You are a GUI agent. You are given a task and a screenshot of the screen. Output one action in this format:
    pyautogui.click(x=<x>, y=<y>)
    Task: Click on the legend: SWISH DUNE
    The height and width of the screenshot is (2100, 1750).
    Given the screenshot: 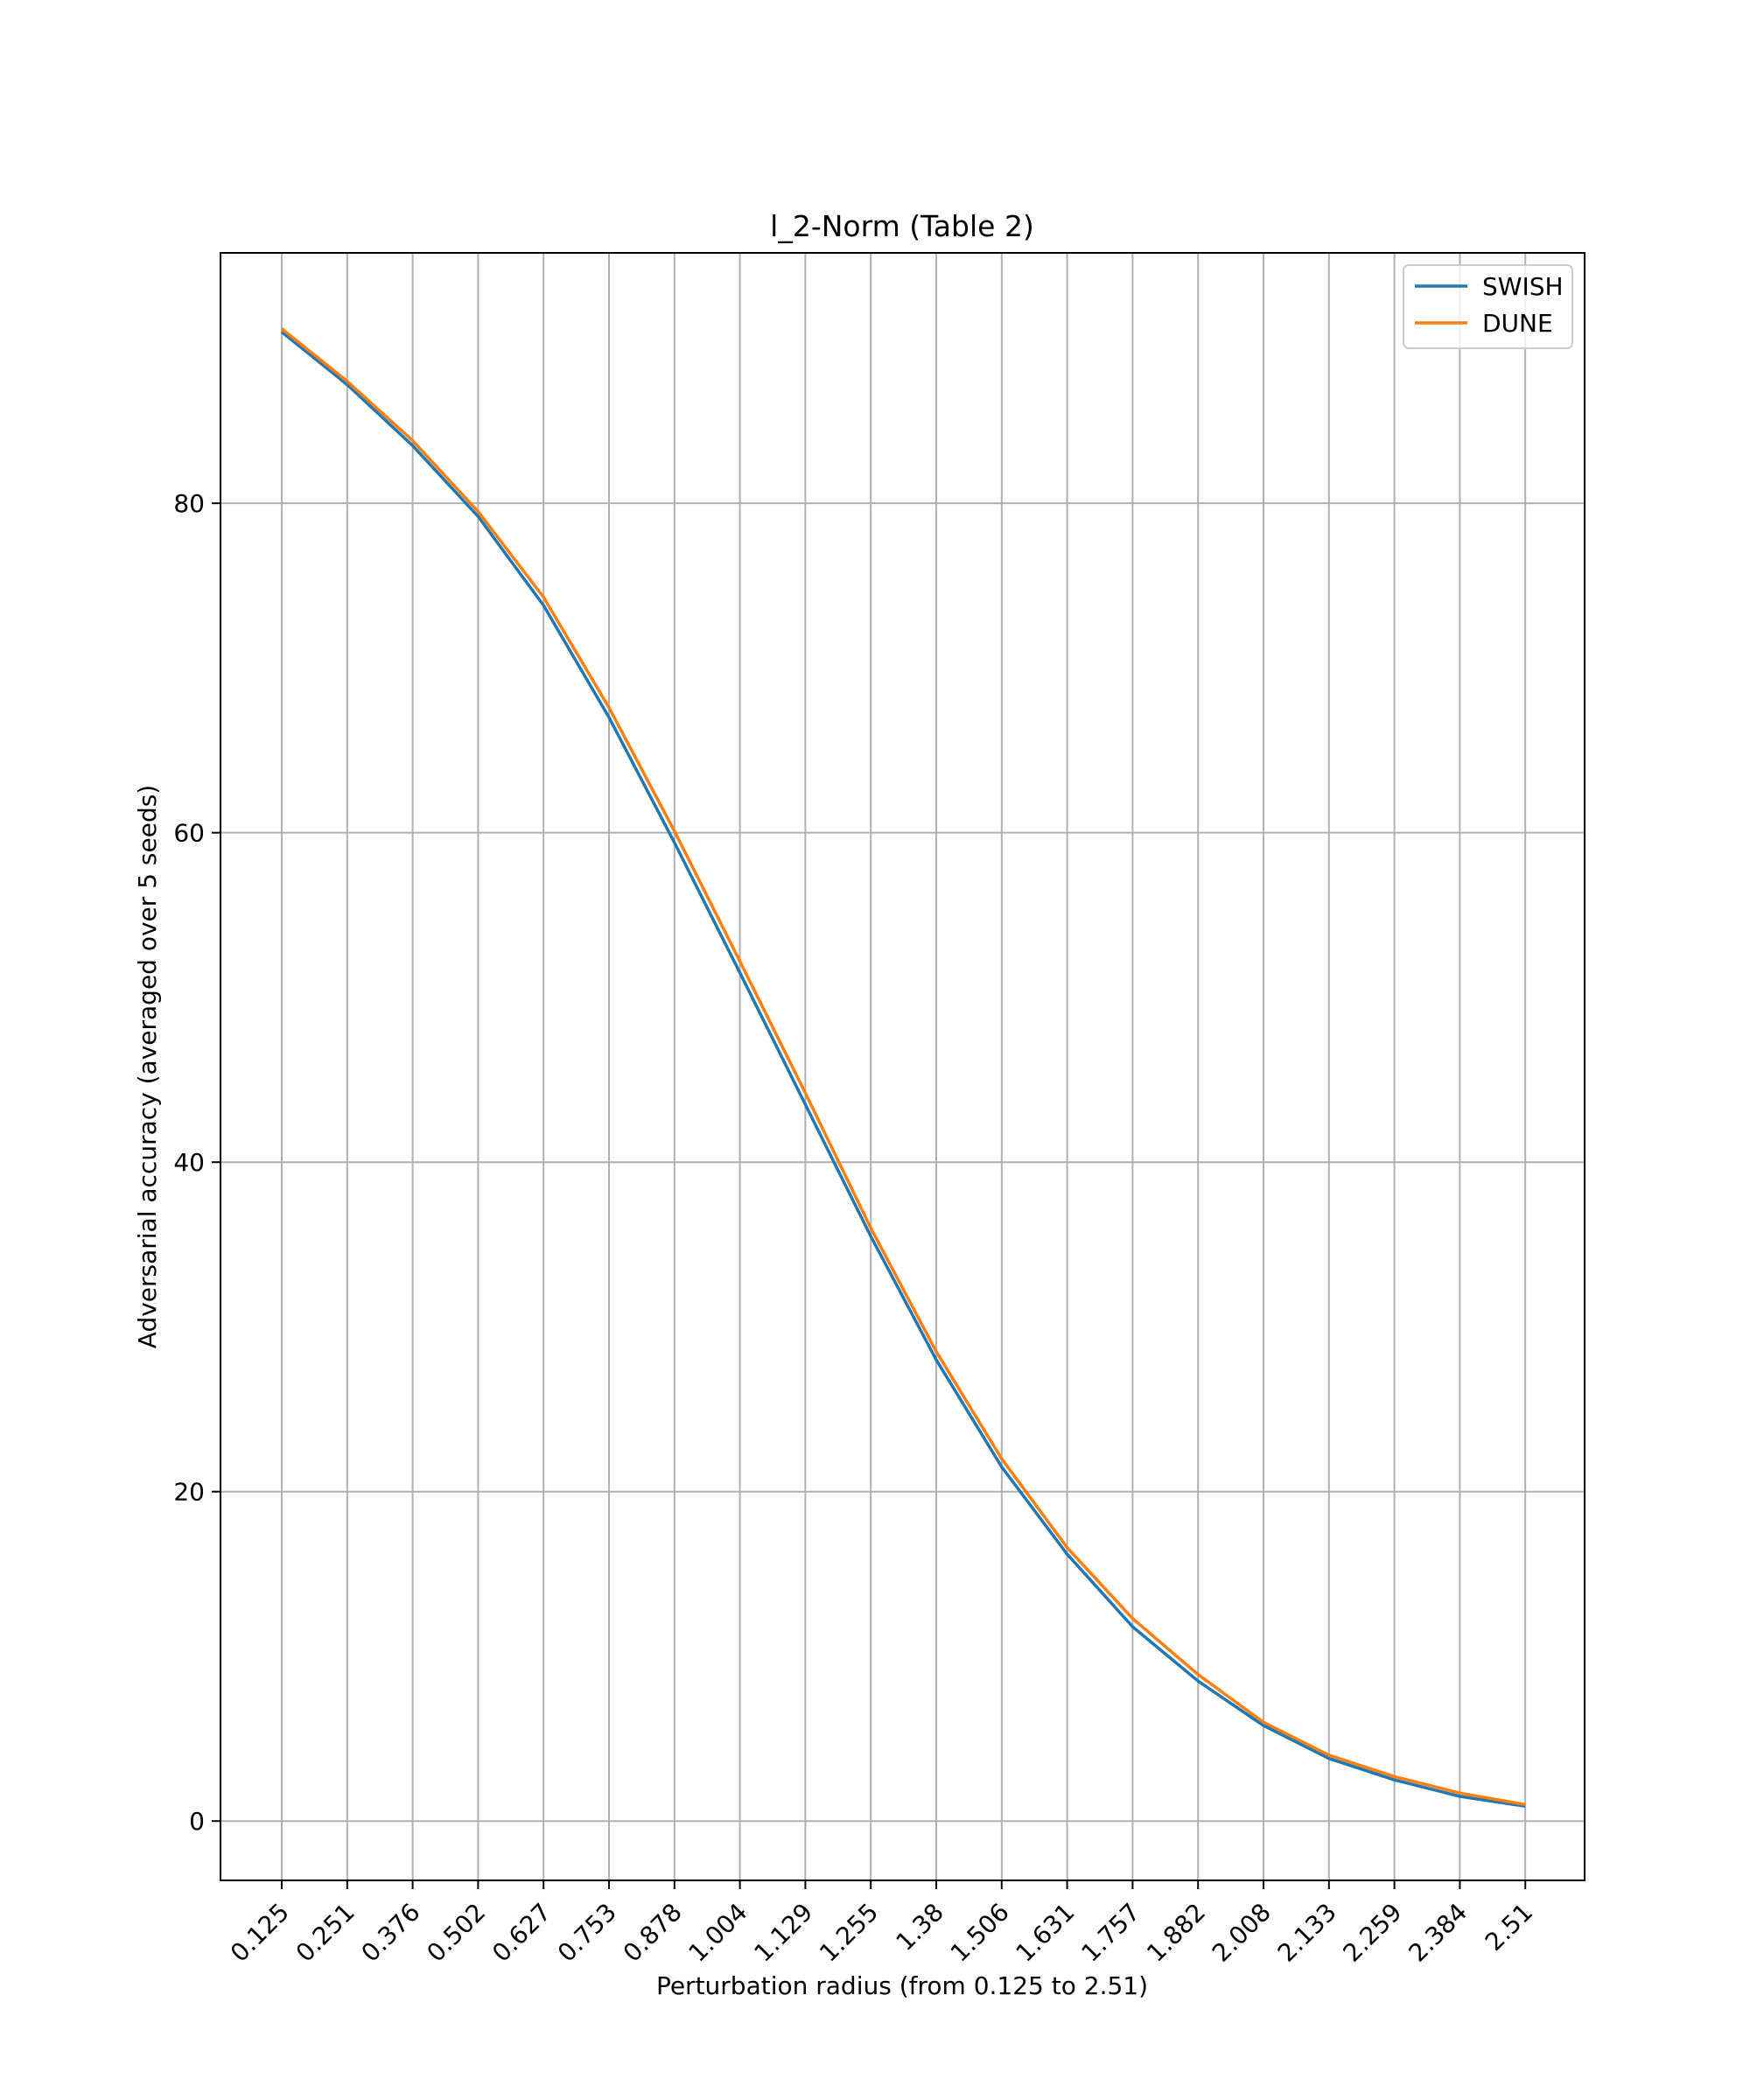 What is the action you would take?
    pyautogui.click(x=1488, y=306)
    